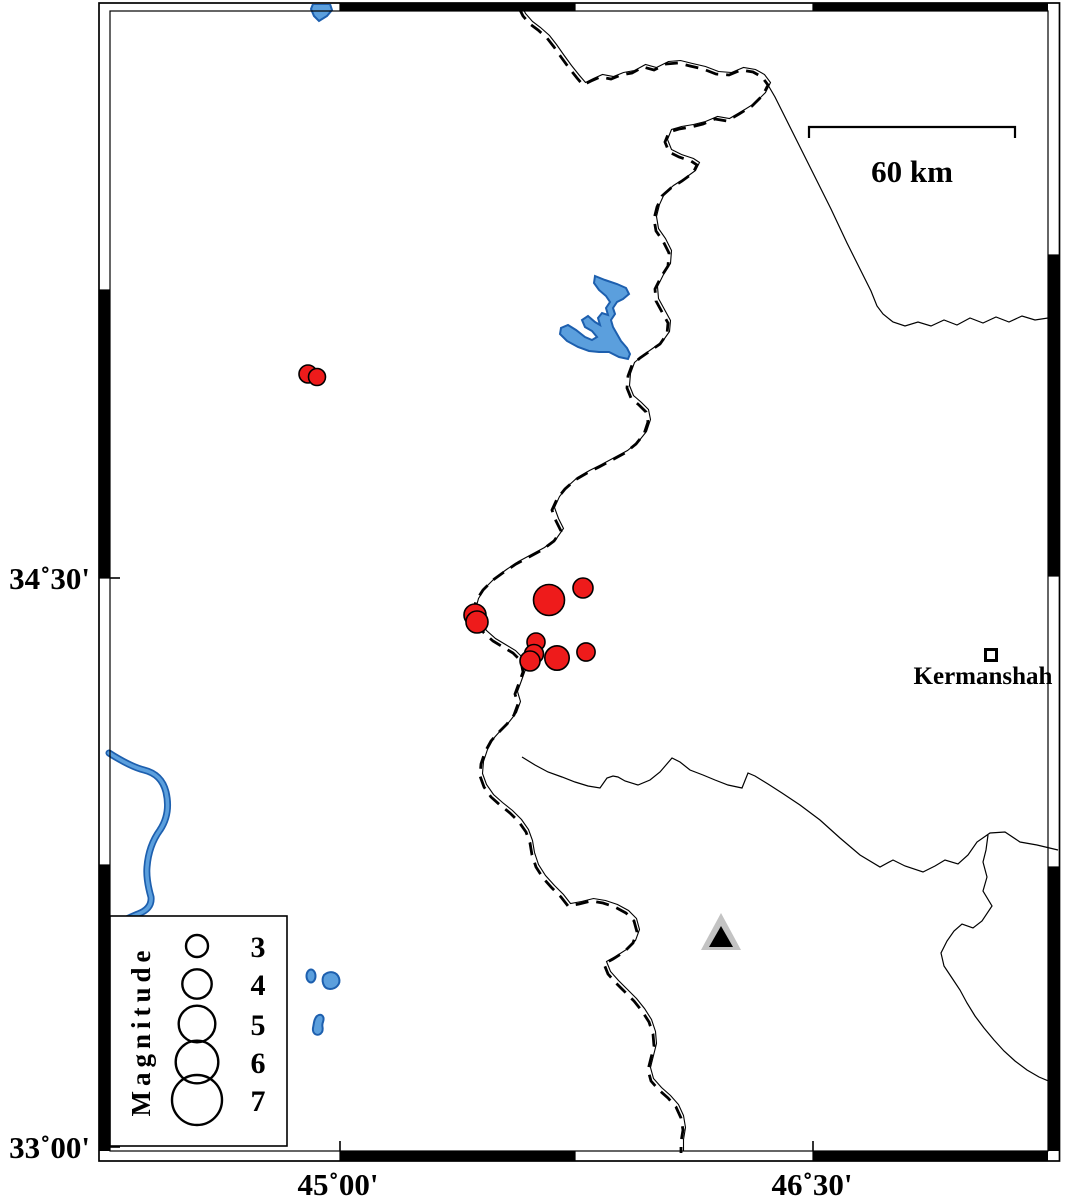 The width and height of the screenshot is (1066, 1201). What do you see at coordinates (321, 13) in the screenshot?
I see `lake-north-fragment` at bounding box center [321, 13].